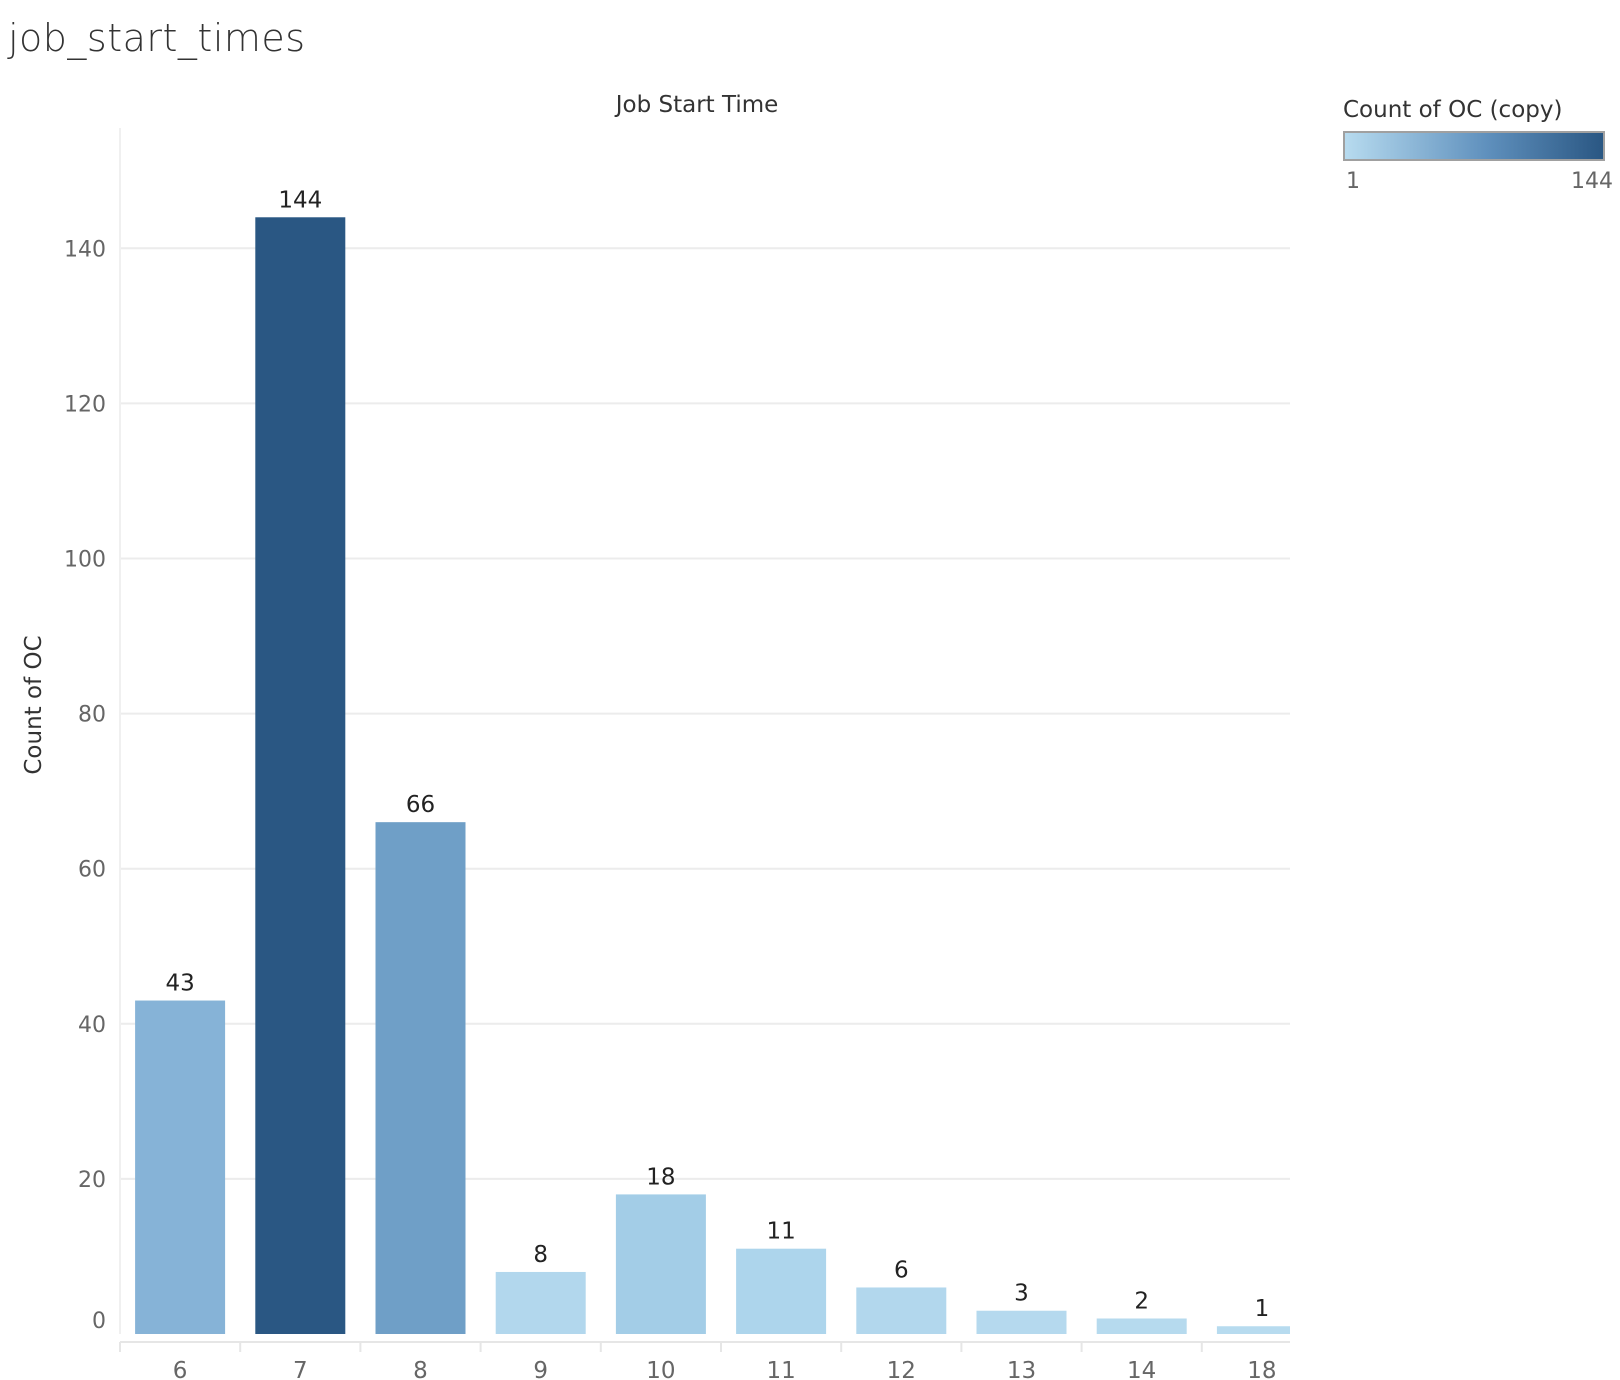  What do you see at coordinates (300, 200) in the screenshot?
I see `bar-data-label: 144` at bounding box center [300, 200].